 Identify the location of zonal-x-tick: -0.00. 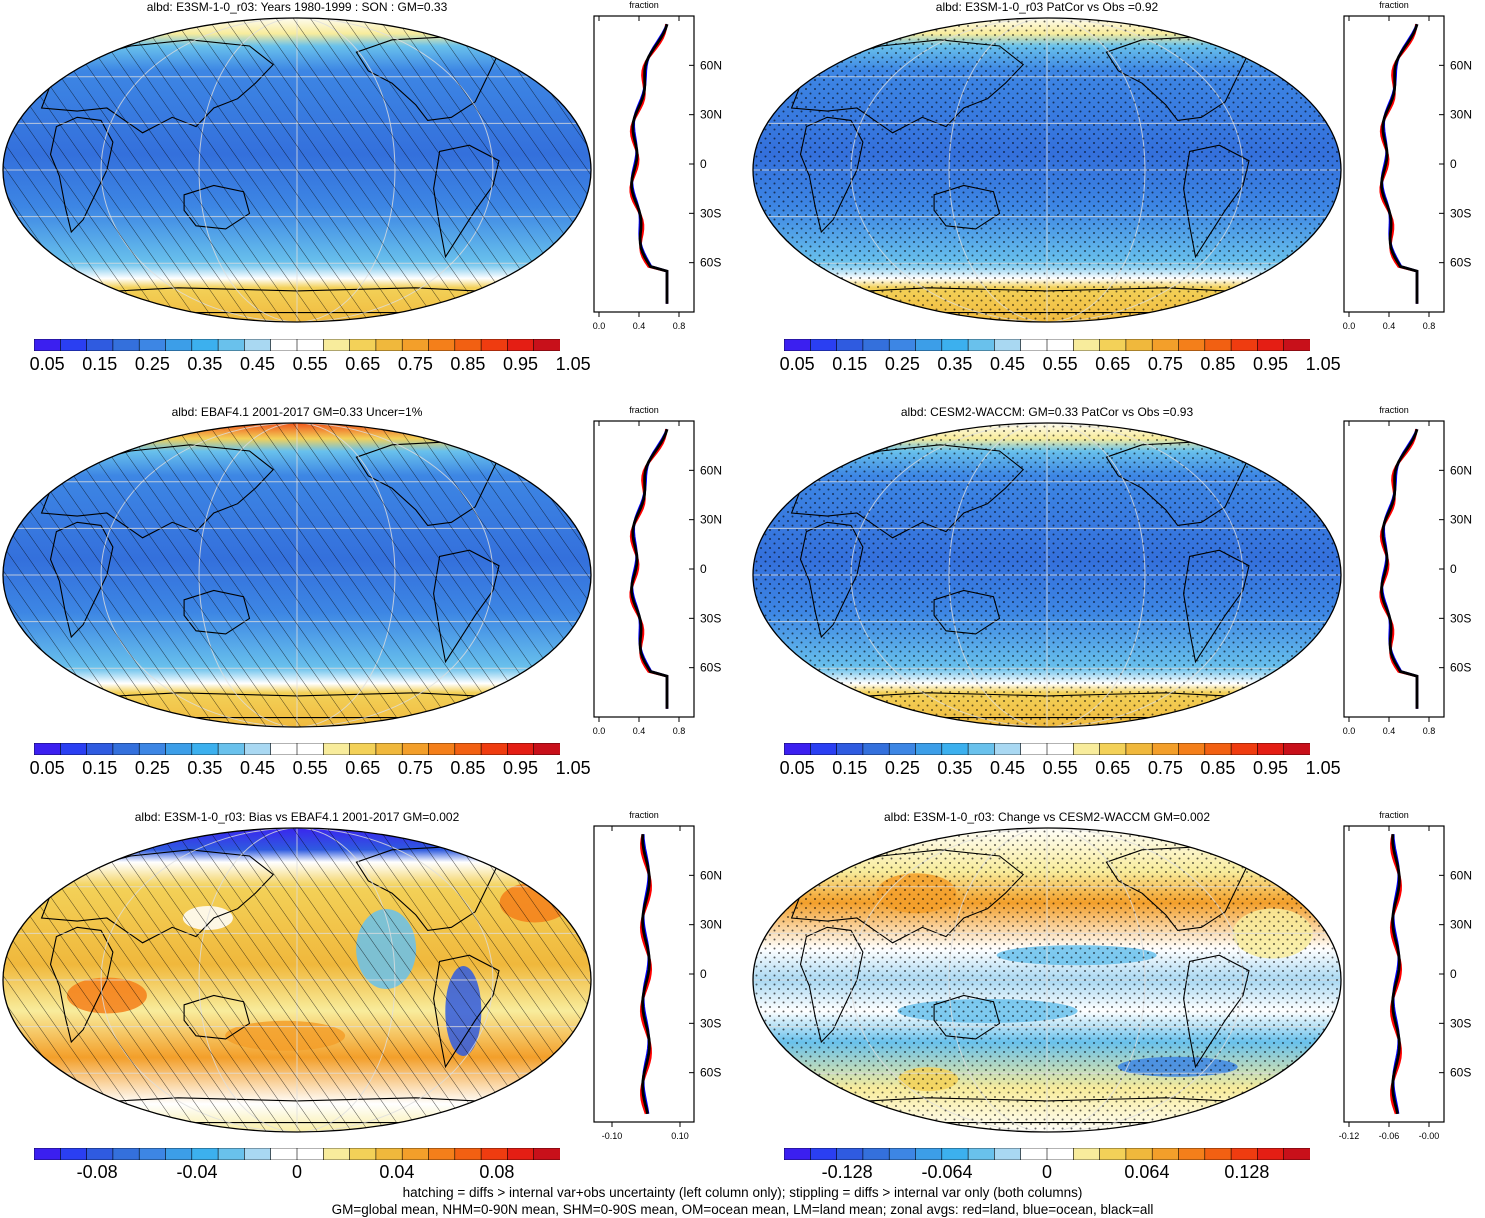
(1429, 1136).